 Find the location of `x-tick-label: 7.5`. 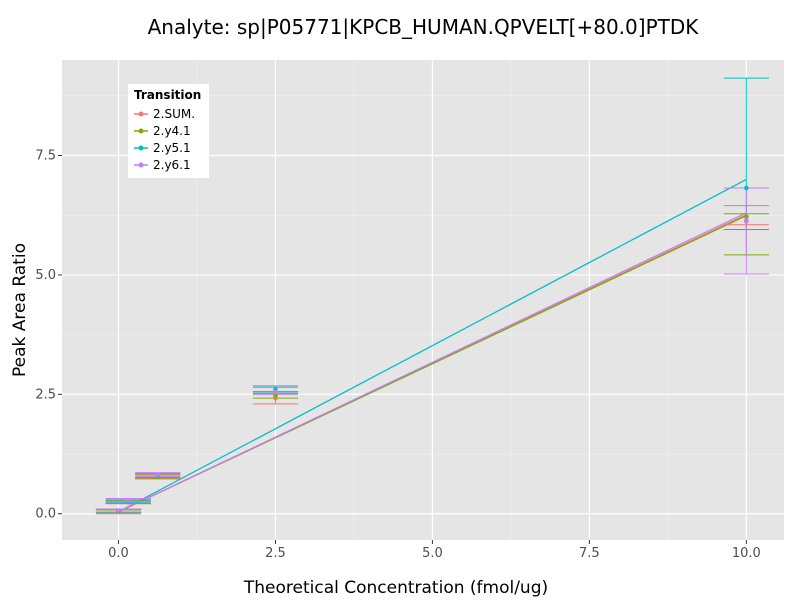

x-tick-label: 7.5 is located at coordinates (589, 553).